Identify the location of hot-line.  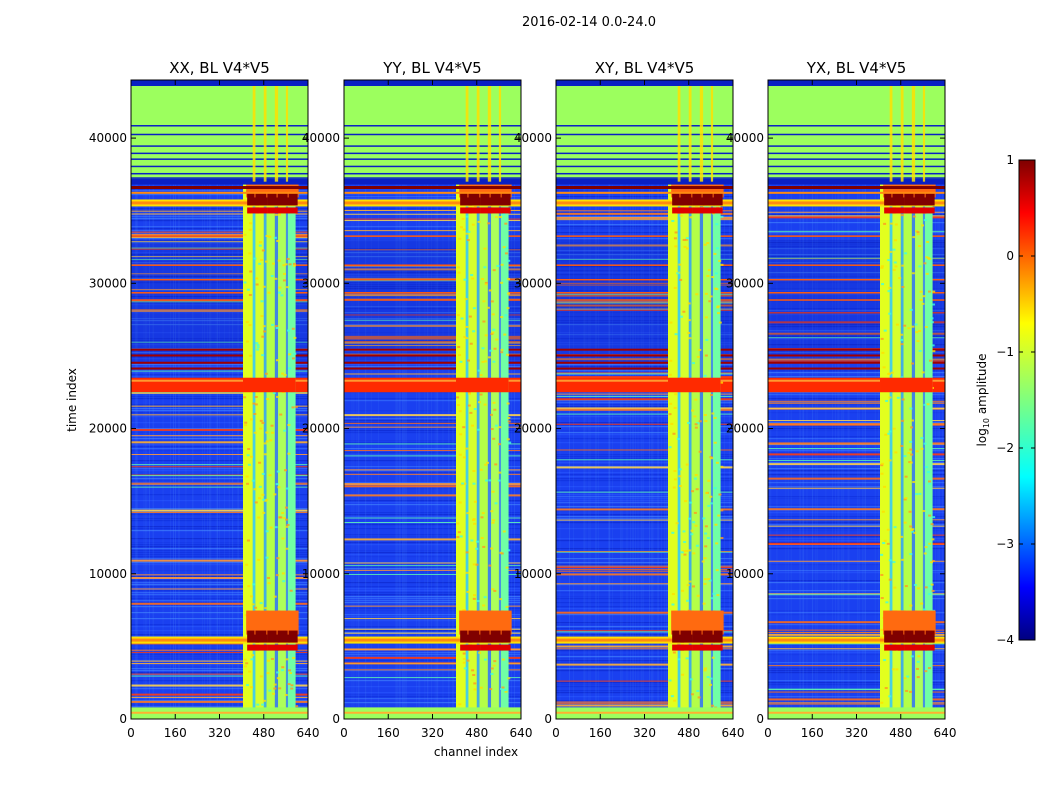
(856, 368).